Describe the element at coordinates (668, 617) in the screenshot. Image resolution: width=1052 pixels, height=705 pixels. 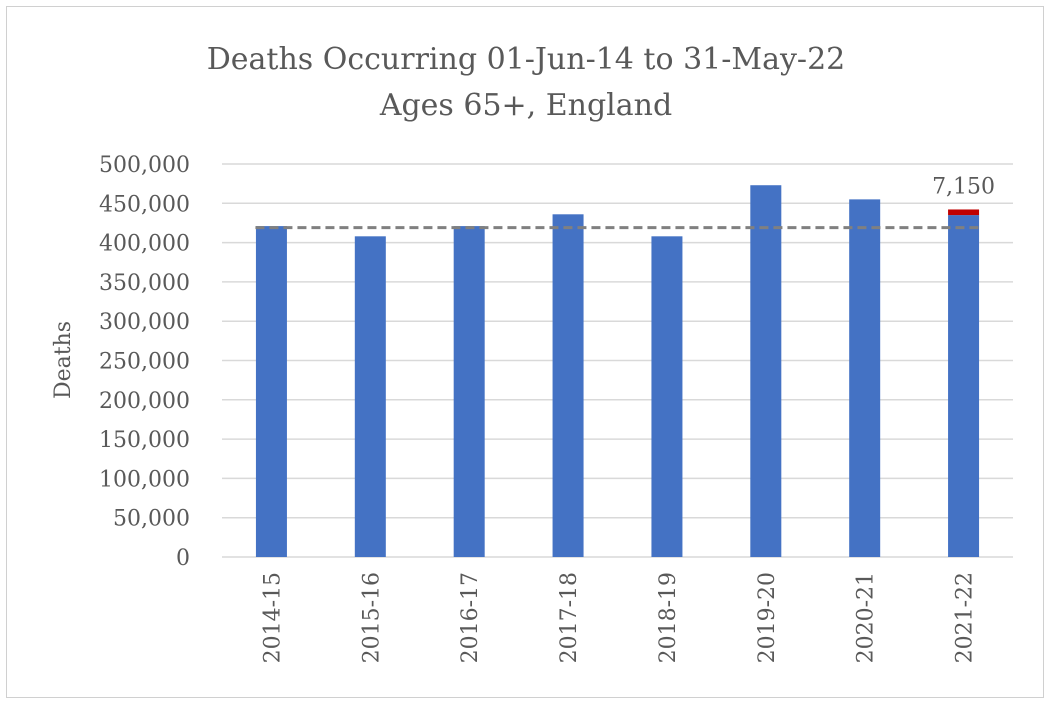
I see `x-tick-label: 2018-19` at that location.